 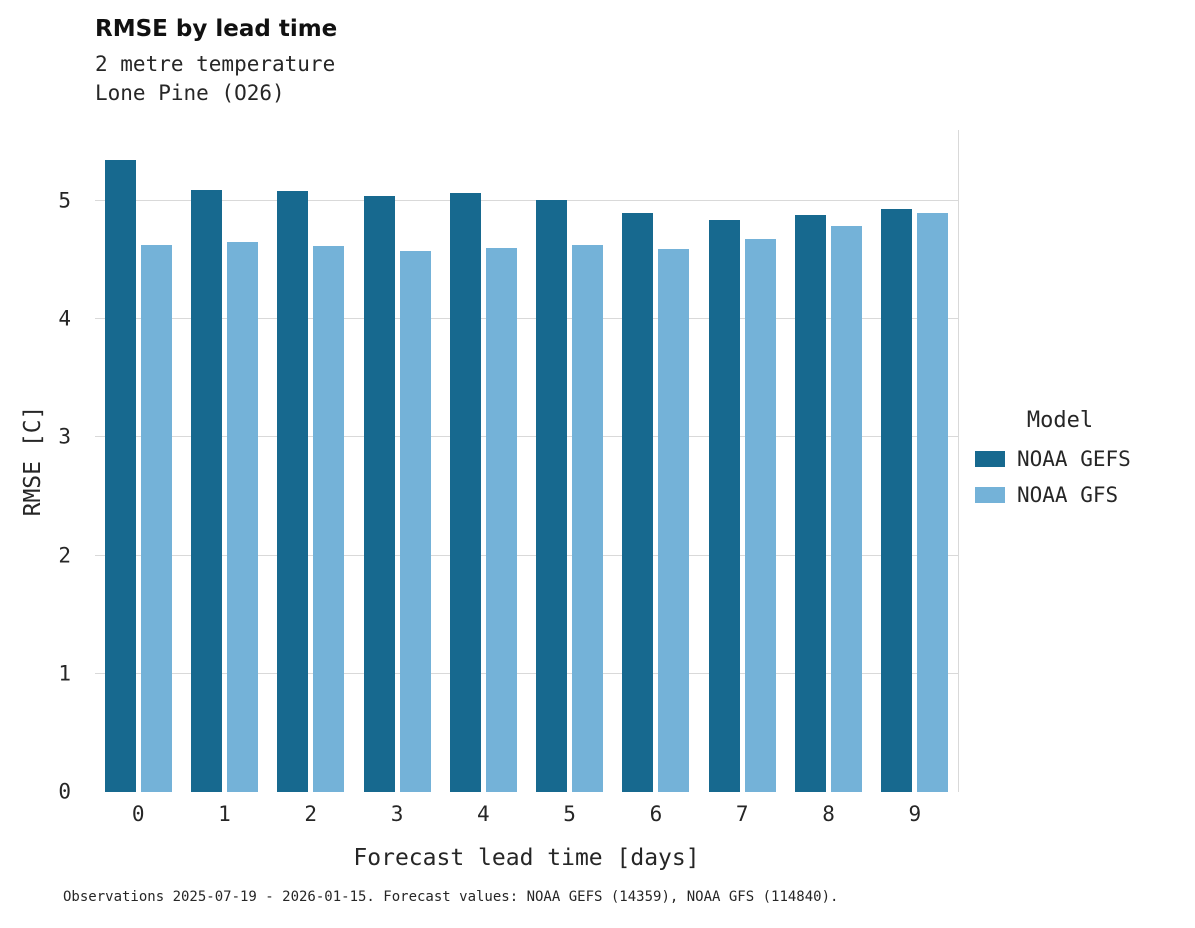 I want to click on legend-entries: NOAA GEFS NOAA GFS, so click(x=1060, y=477).